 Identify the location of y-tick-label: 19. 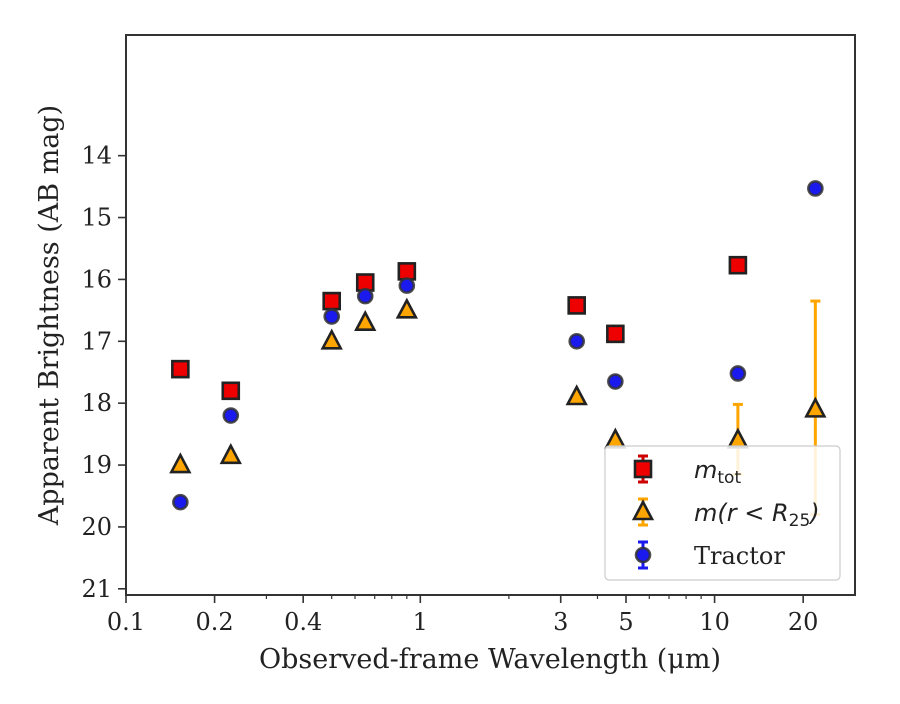
(96, 465).